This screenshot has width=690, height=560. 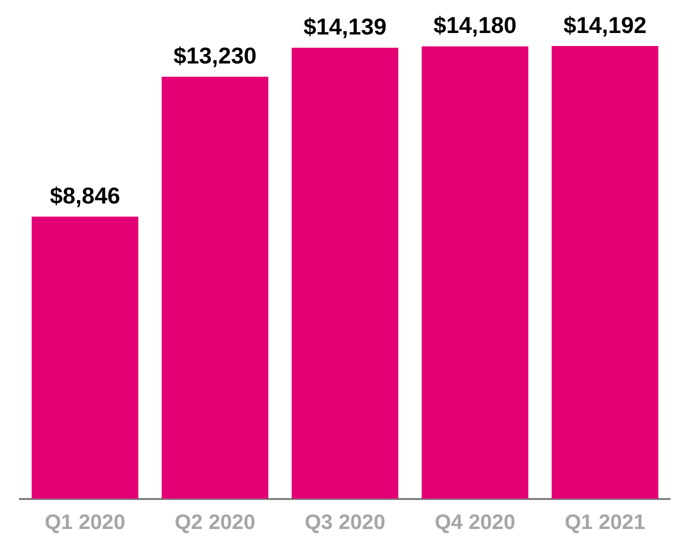 What do you see at coordinates (85, 195) in the screenshot?
I see `data-label: $8,846` at bounding box center [85, 195].